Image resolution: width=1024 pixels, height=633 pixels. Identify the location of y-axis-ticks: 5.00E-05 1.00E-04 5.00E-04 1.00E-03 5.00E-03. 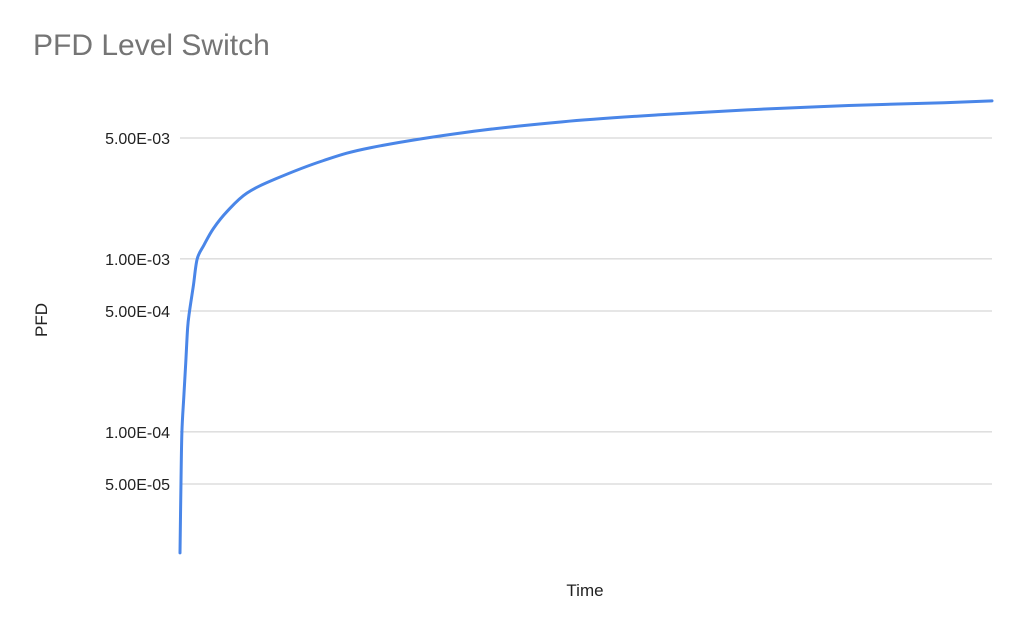
(137, 312).